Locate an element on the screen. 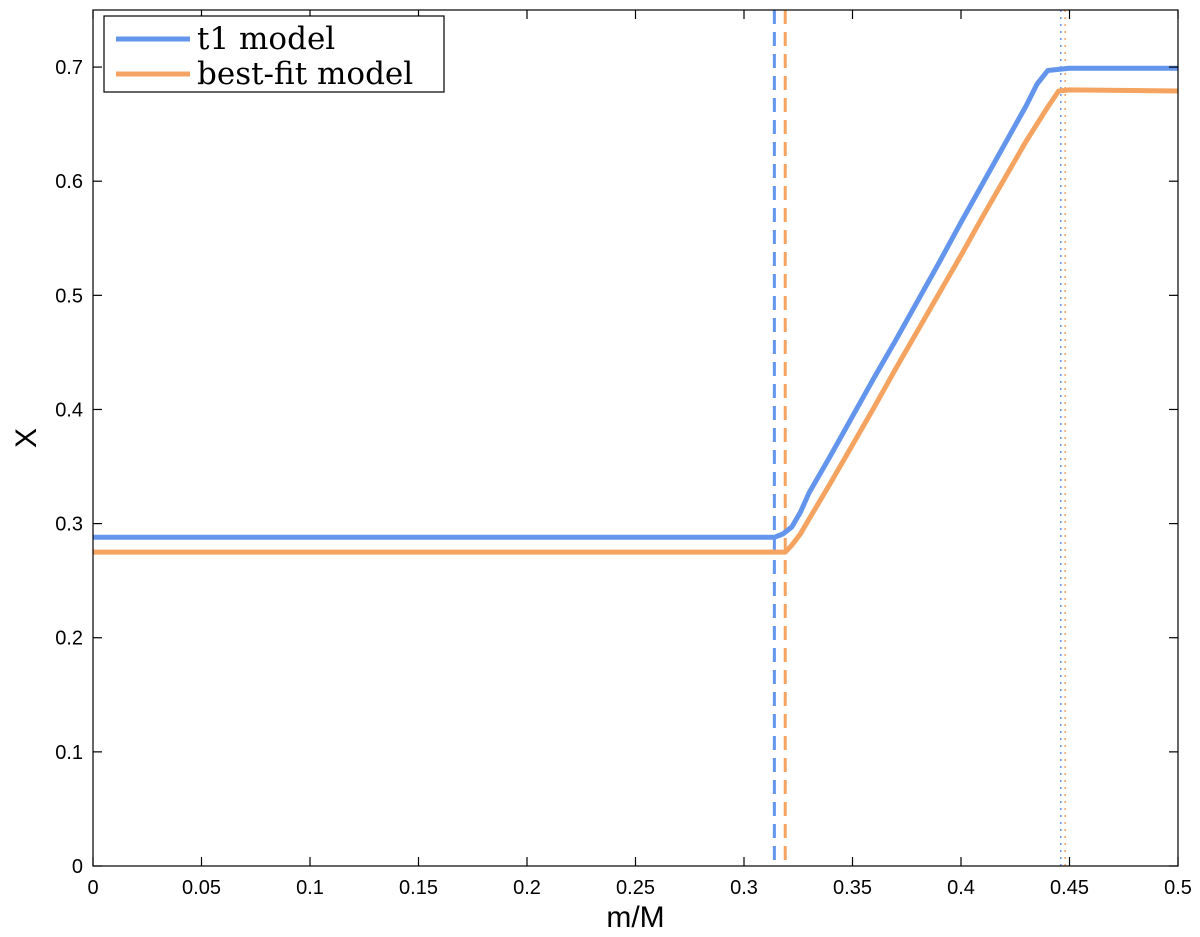  x-tick-label: 0.1 is located at coordinates (310, 888).